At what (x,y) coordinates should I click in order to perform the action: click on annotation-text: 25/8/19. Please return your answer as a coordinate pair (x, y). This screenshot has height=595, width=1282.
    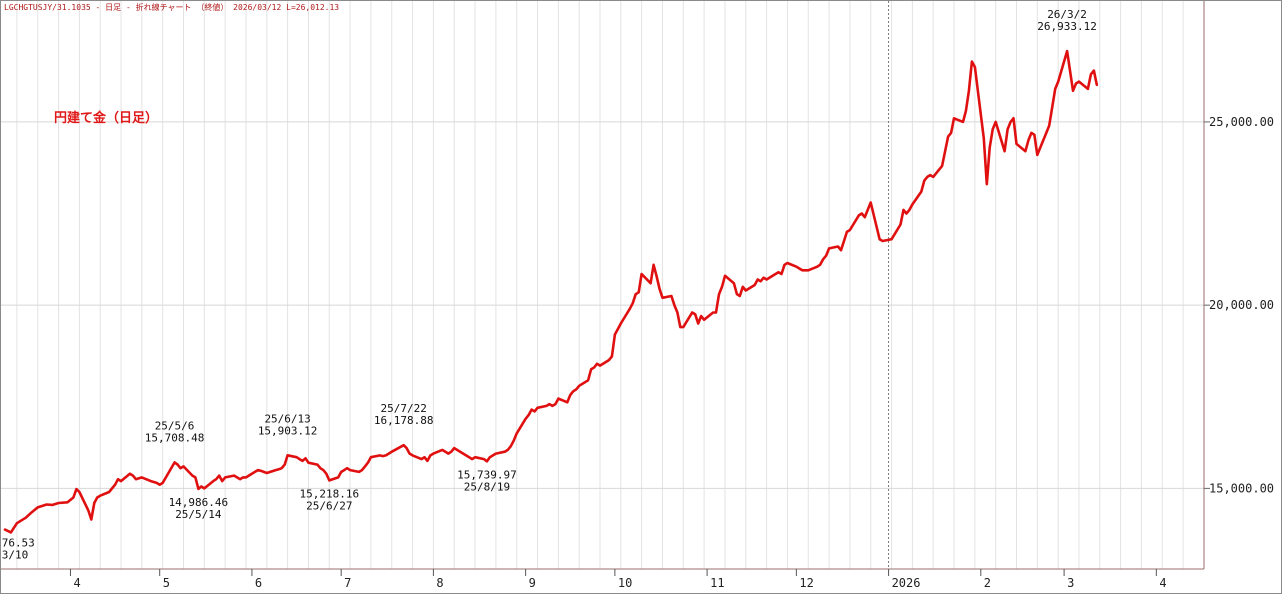
    Looking at the image, I should click on (487, 486).